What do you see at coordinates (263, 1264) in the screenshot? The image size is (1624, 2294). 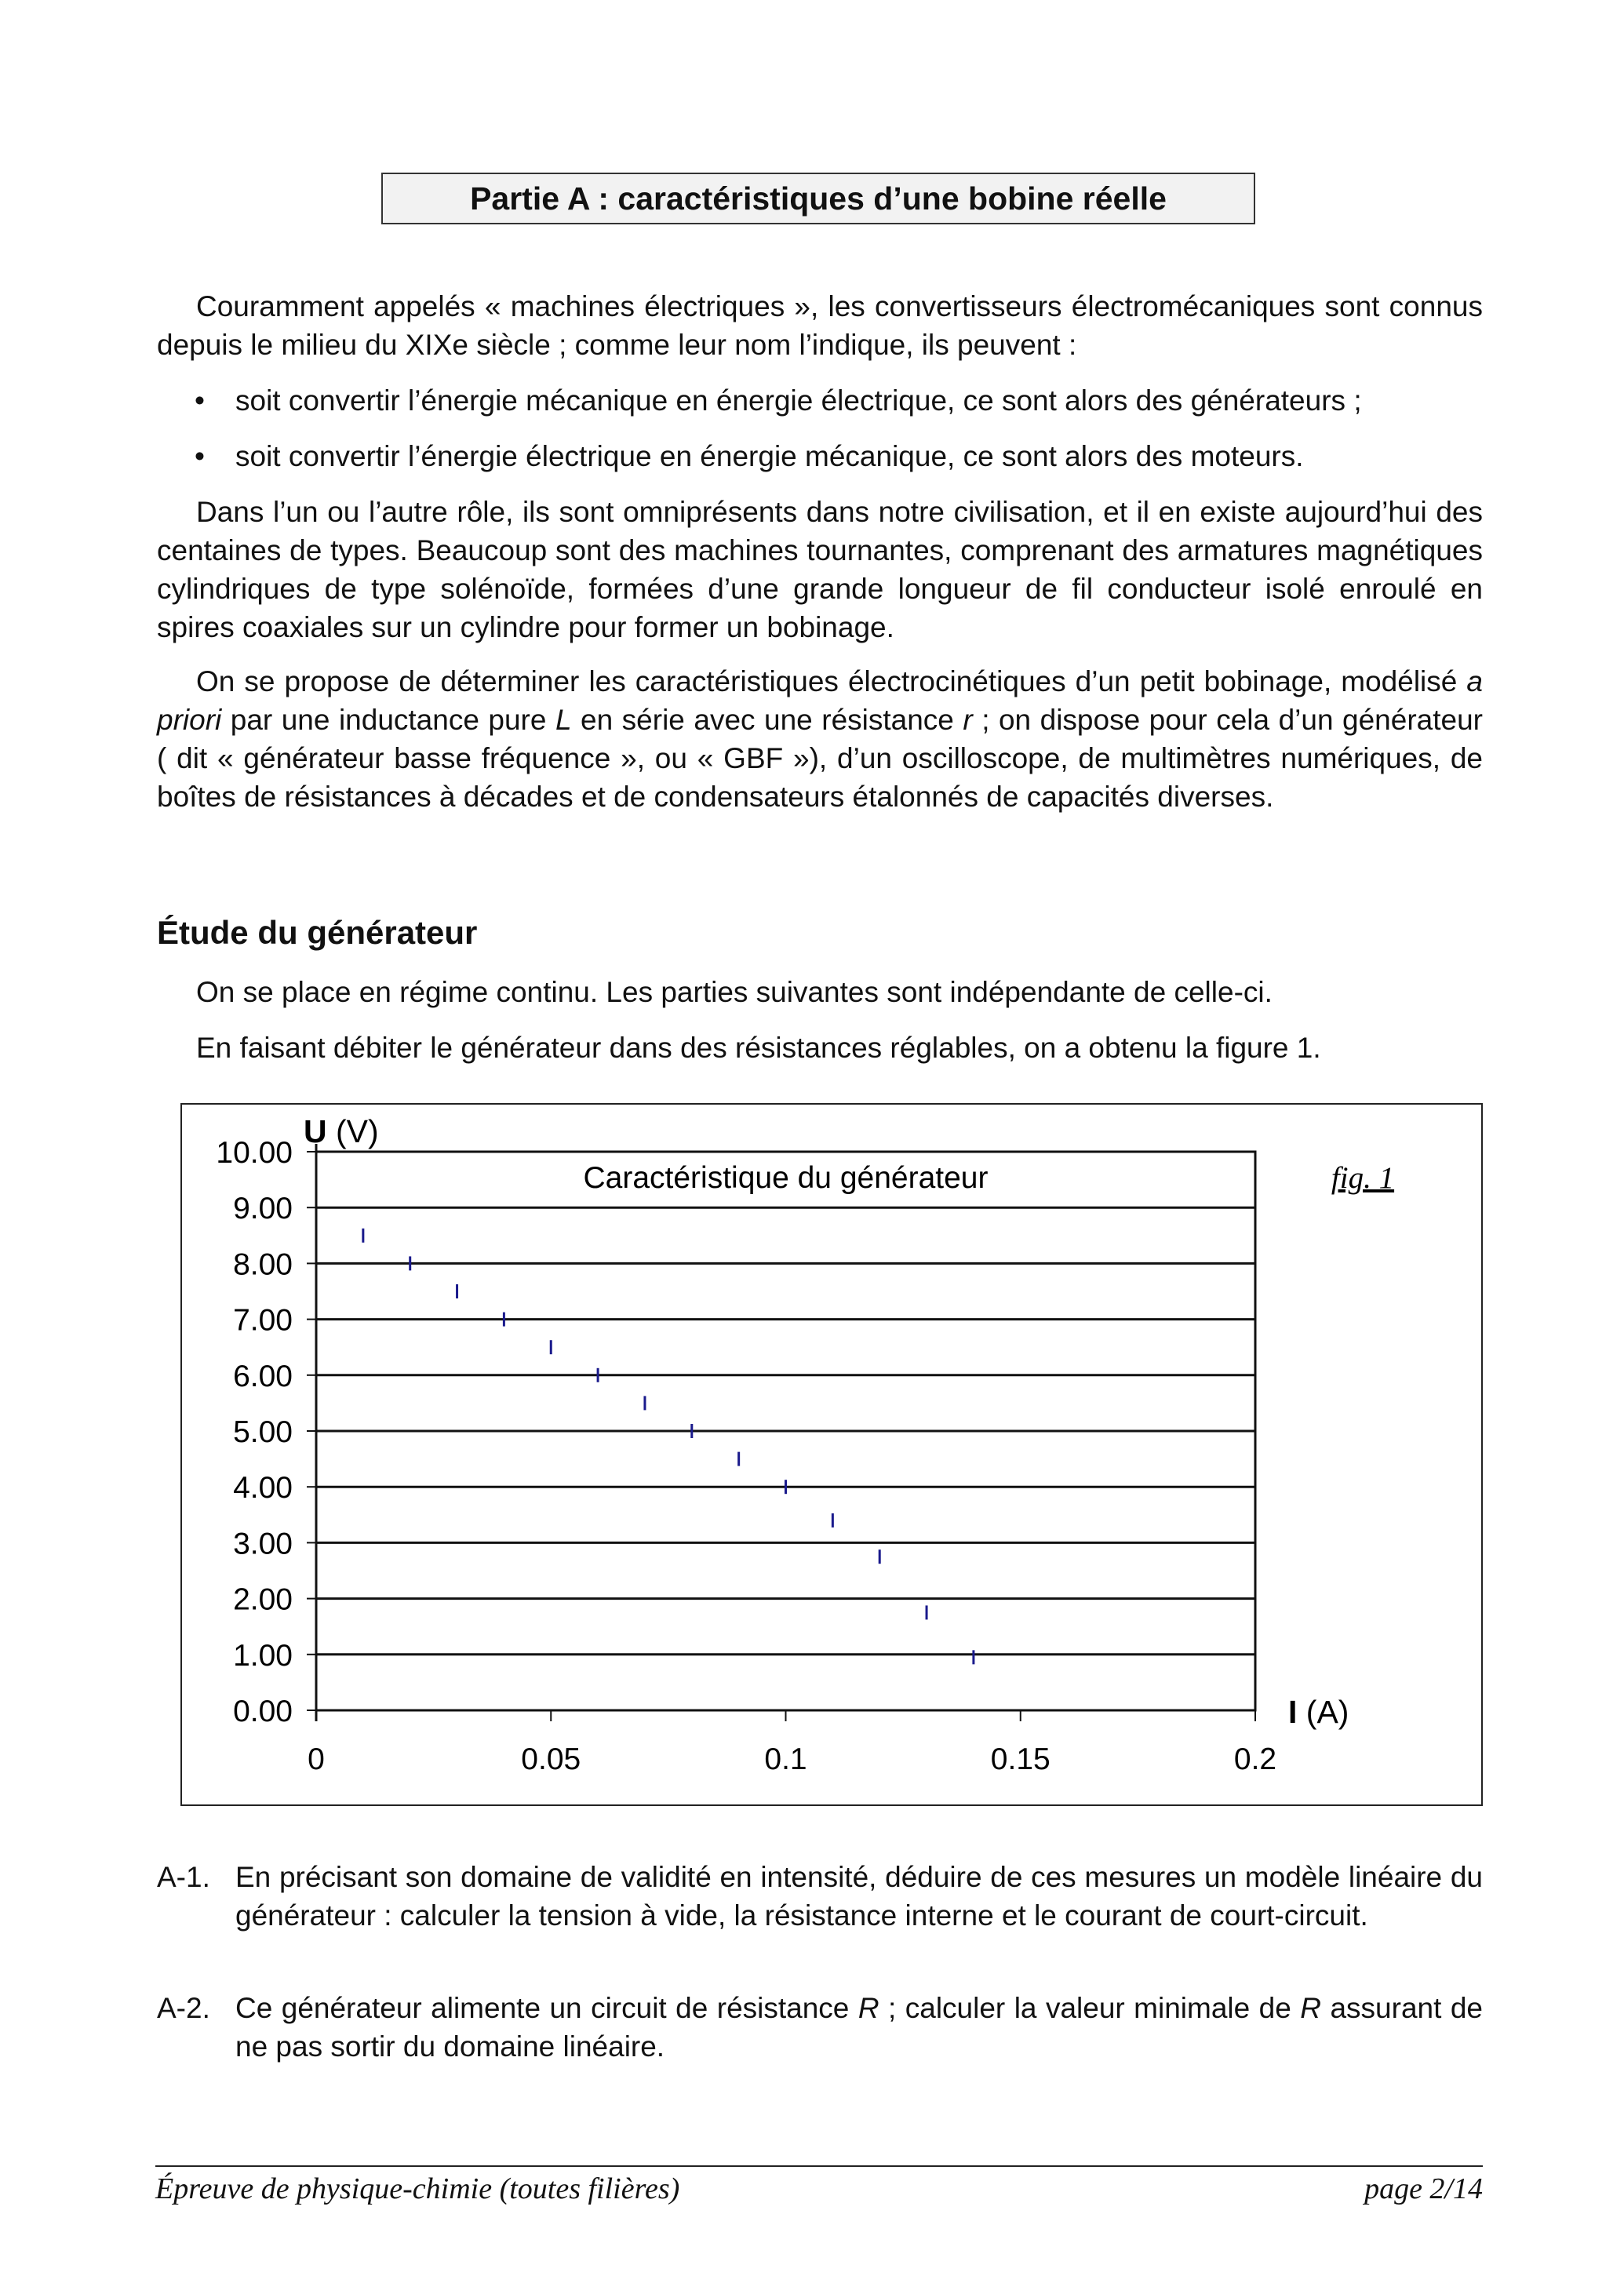 I see `y-tick-label: 8.00` at bounding box center [263, 1264].